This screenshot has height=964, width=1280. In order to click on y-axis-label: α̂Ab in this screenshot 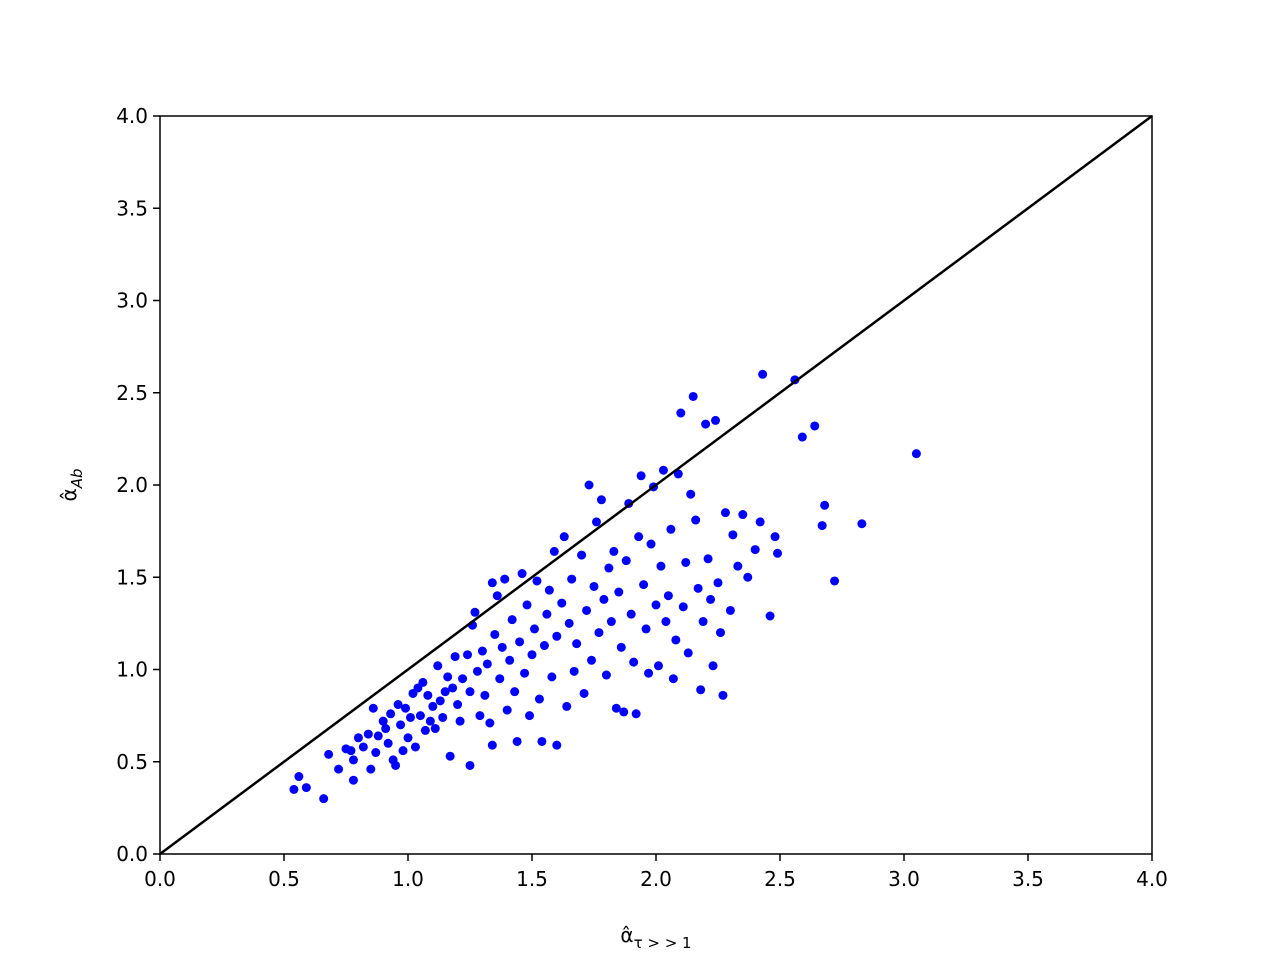, I will do `click(71, 485)`.